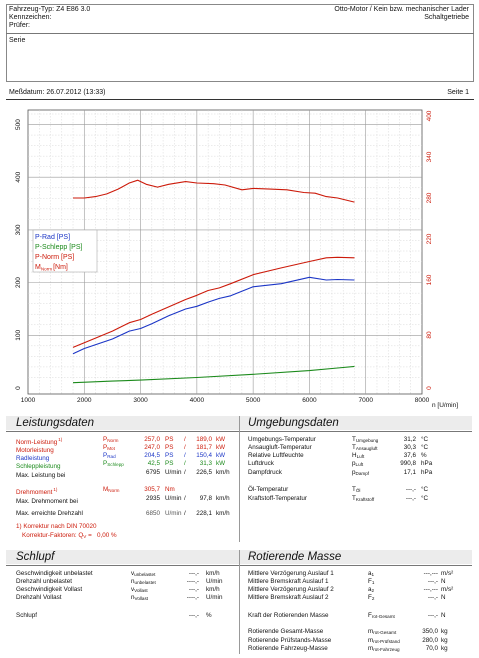  Describe the element at coordinates (268, 489) in the screenshot. I see `umgebung2-row-0-label: Öl-Temperatur` at that location.